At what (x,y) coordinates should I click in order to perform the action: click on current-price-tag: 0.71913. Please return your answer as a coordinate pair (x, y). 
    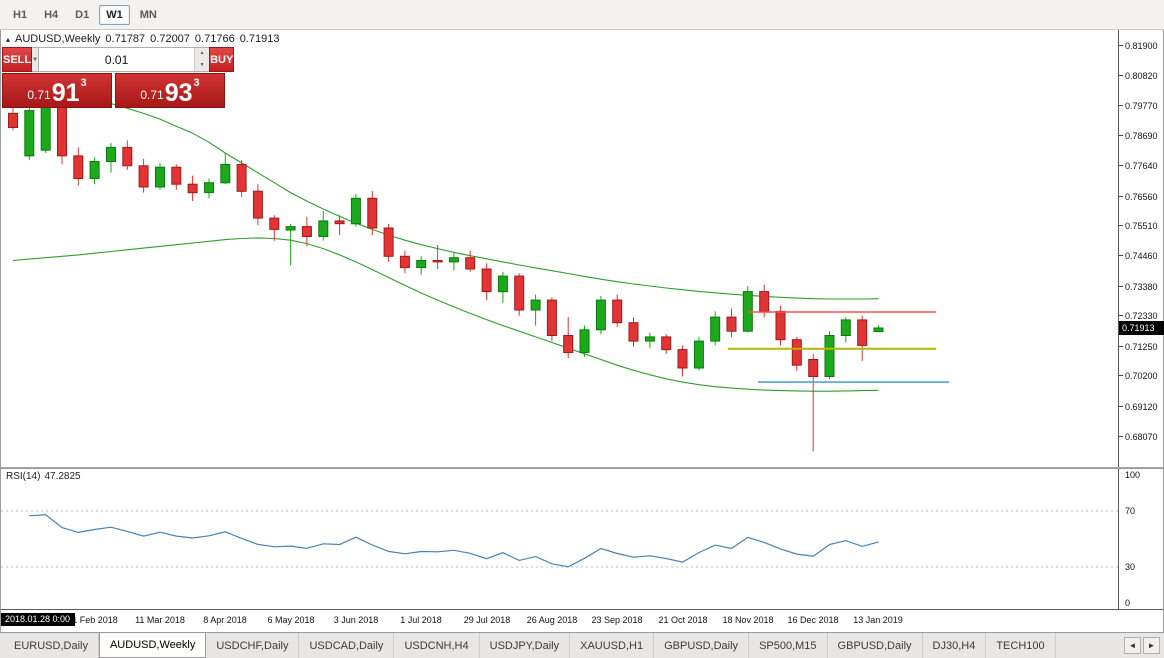
    Looking at the image, I should click on (1141, 328).